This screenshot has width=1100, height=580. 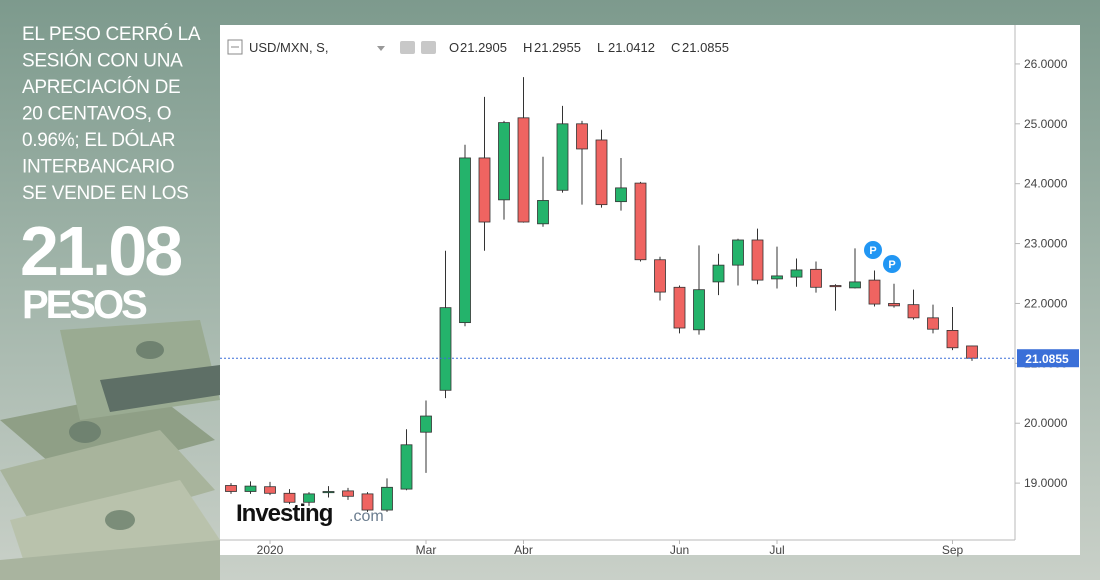 What do you see at coordinates (102, 61) in the screenshot?
I see `headline-line: SESIÓN CON UNA` at bounding box center [102, 61].